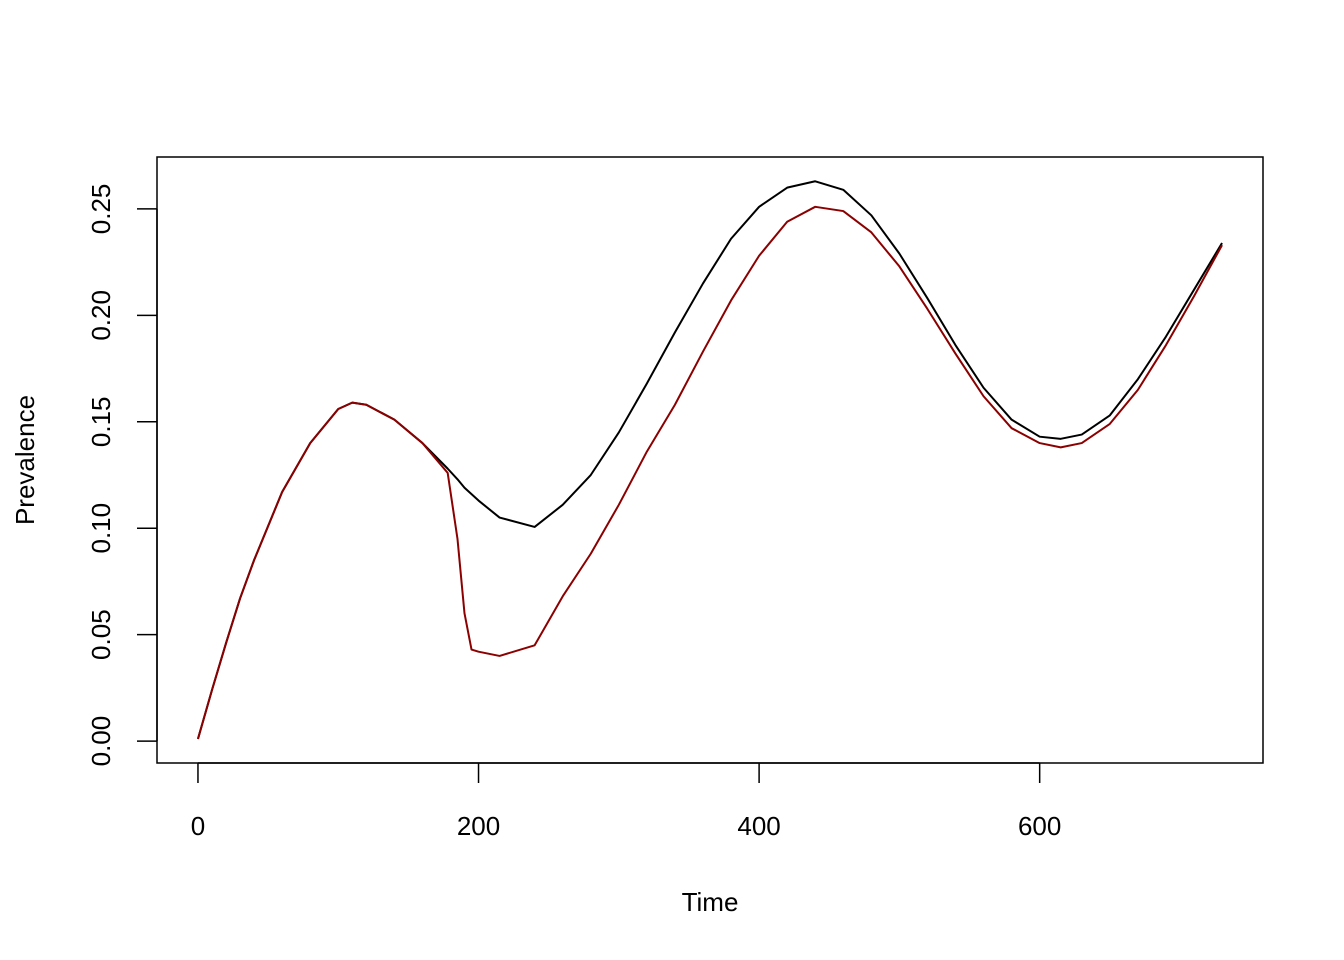 Image resolution: width=1344 pixels, height=960 pixels. I want to click on x-axis-label: Time, so click(710, 902).